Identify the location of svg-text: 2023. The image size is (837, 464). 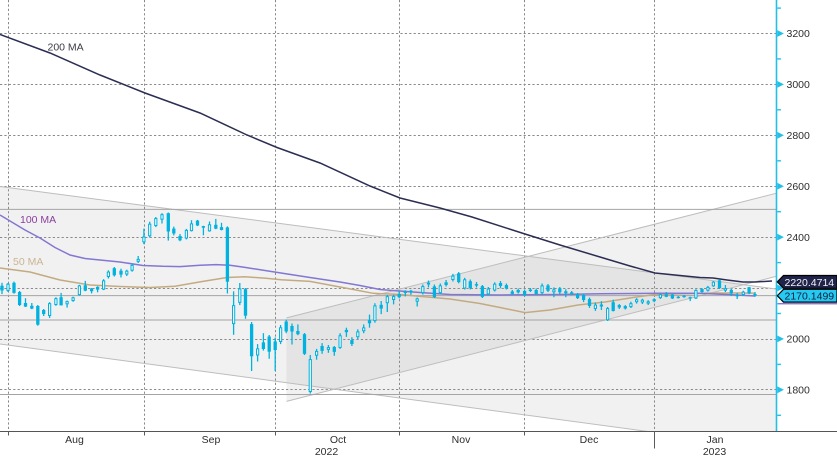
(715, 452).